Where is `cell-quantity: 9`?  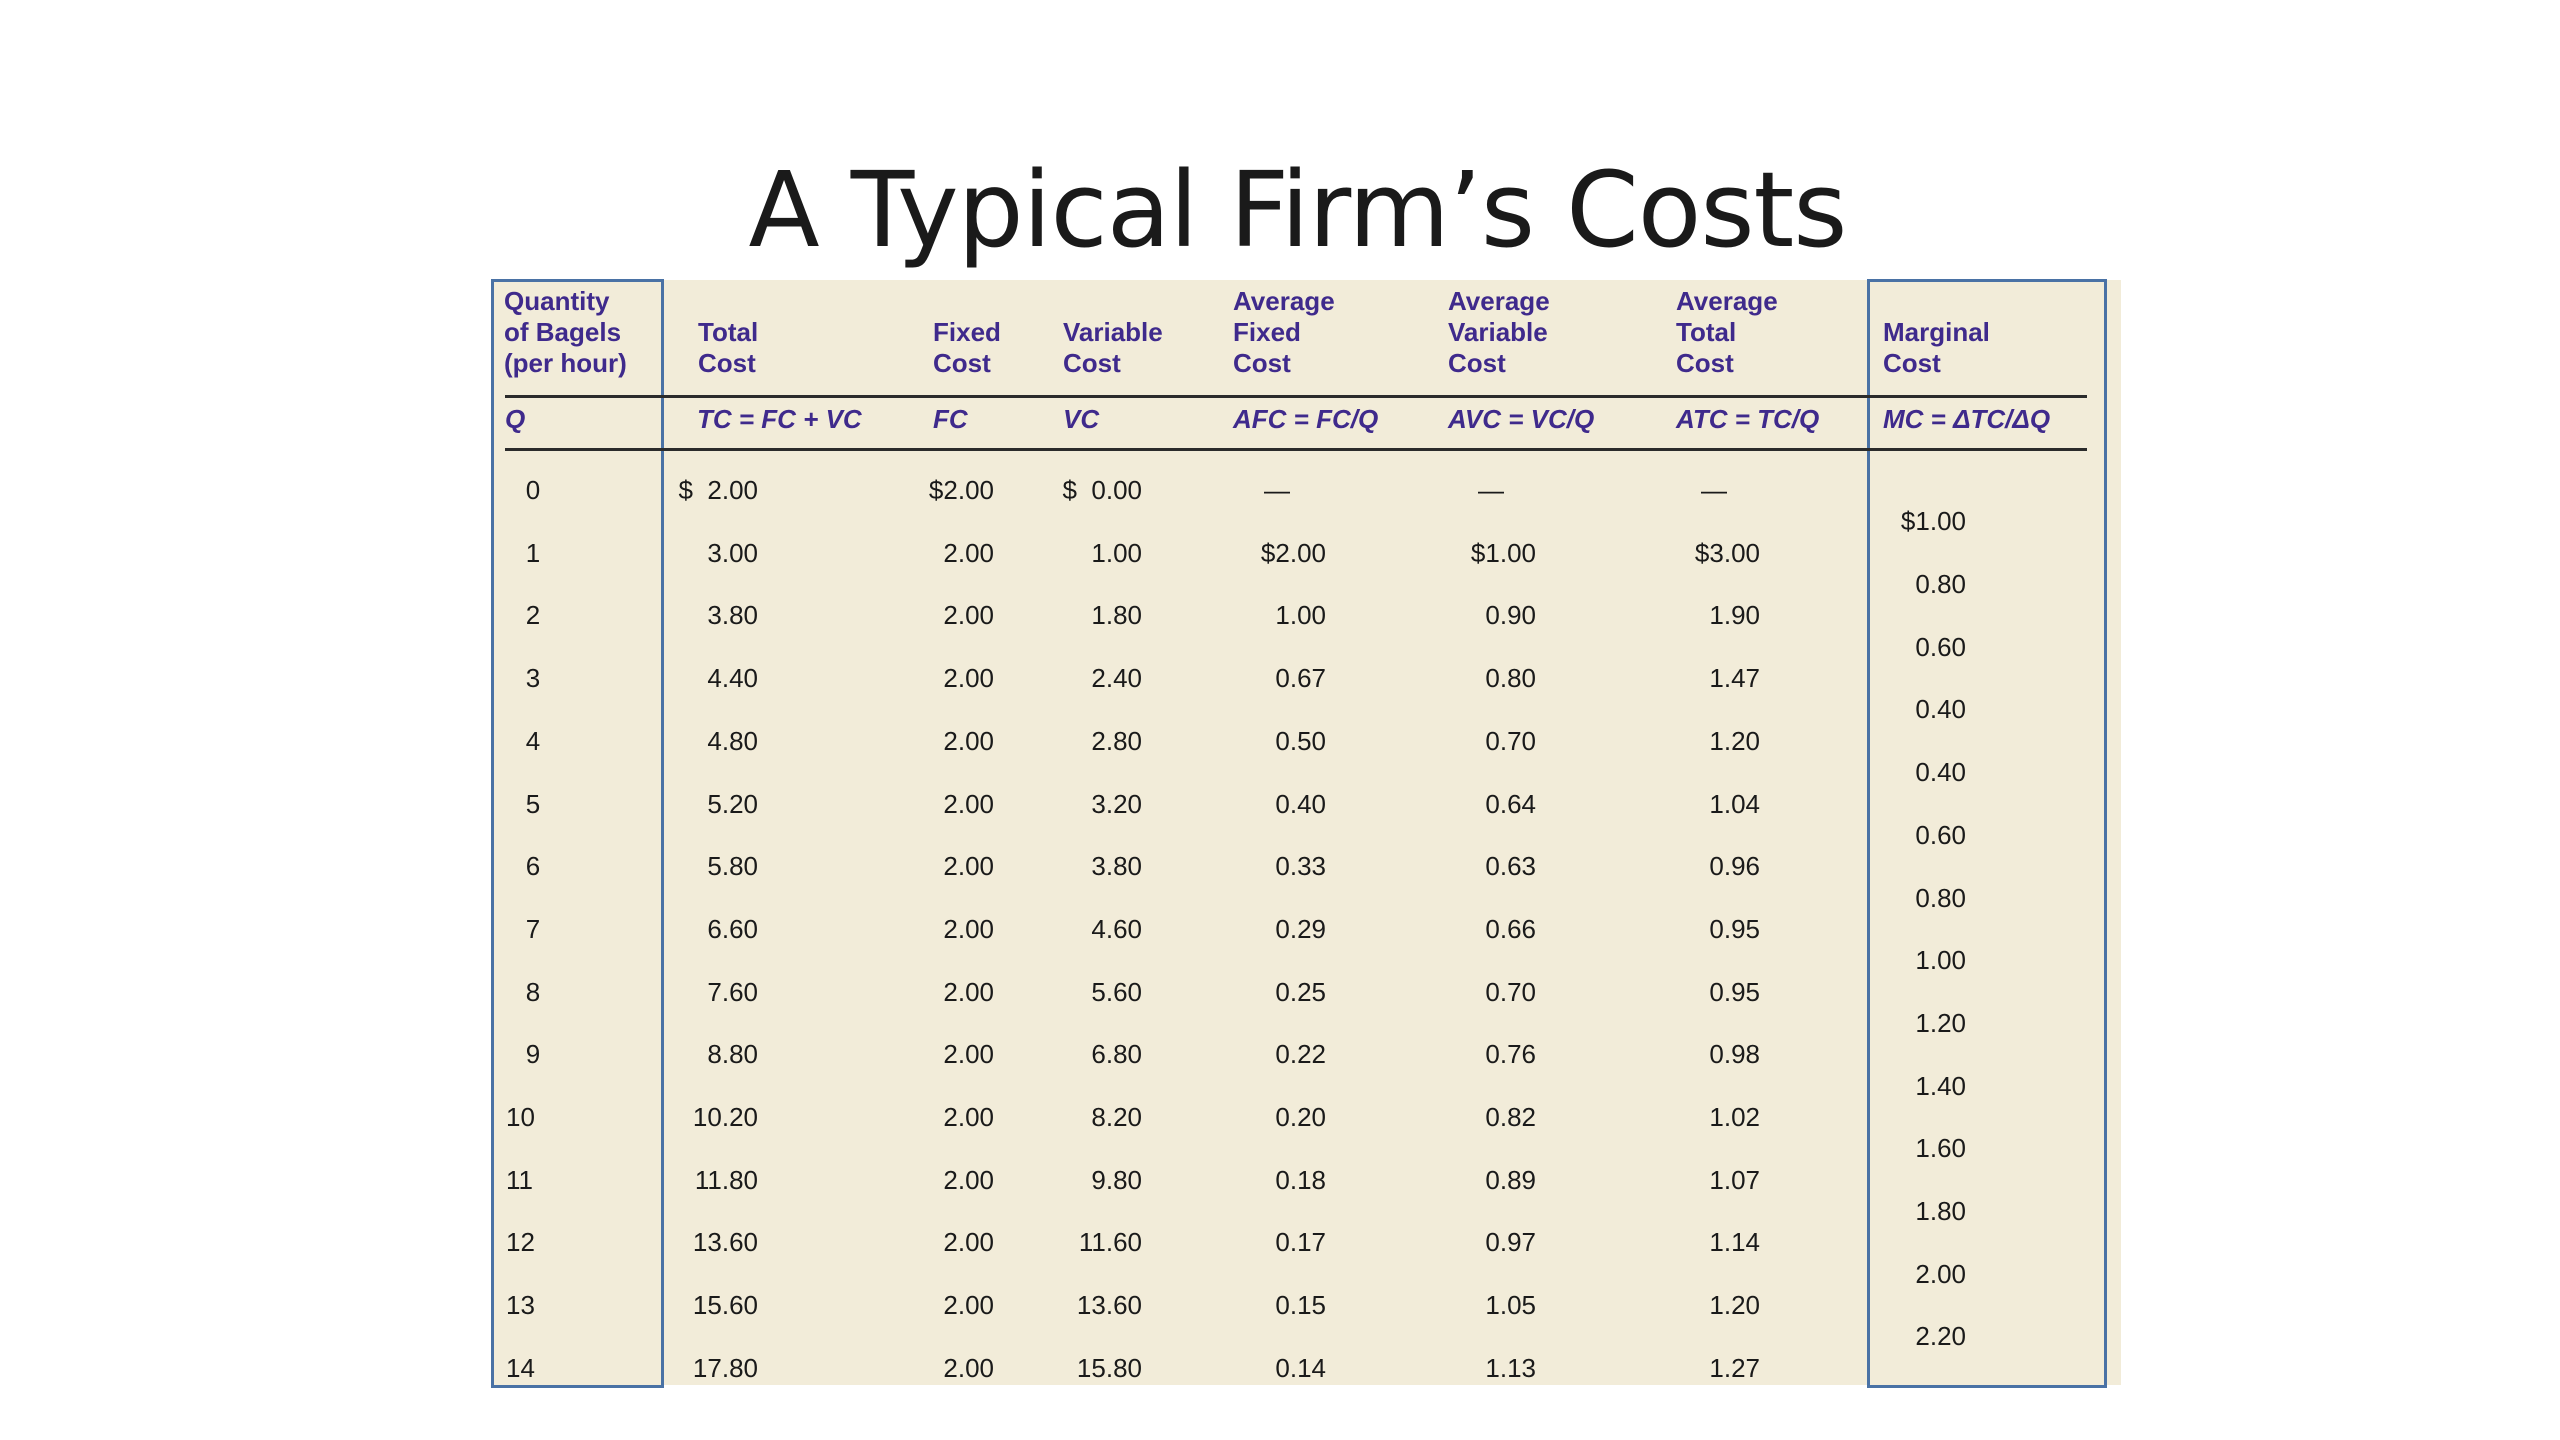
cell-quantity: 9 is located at coordinates (533, 1054).